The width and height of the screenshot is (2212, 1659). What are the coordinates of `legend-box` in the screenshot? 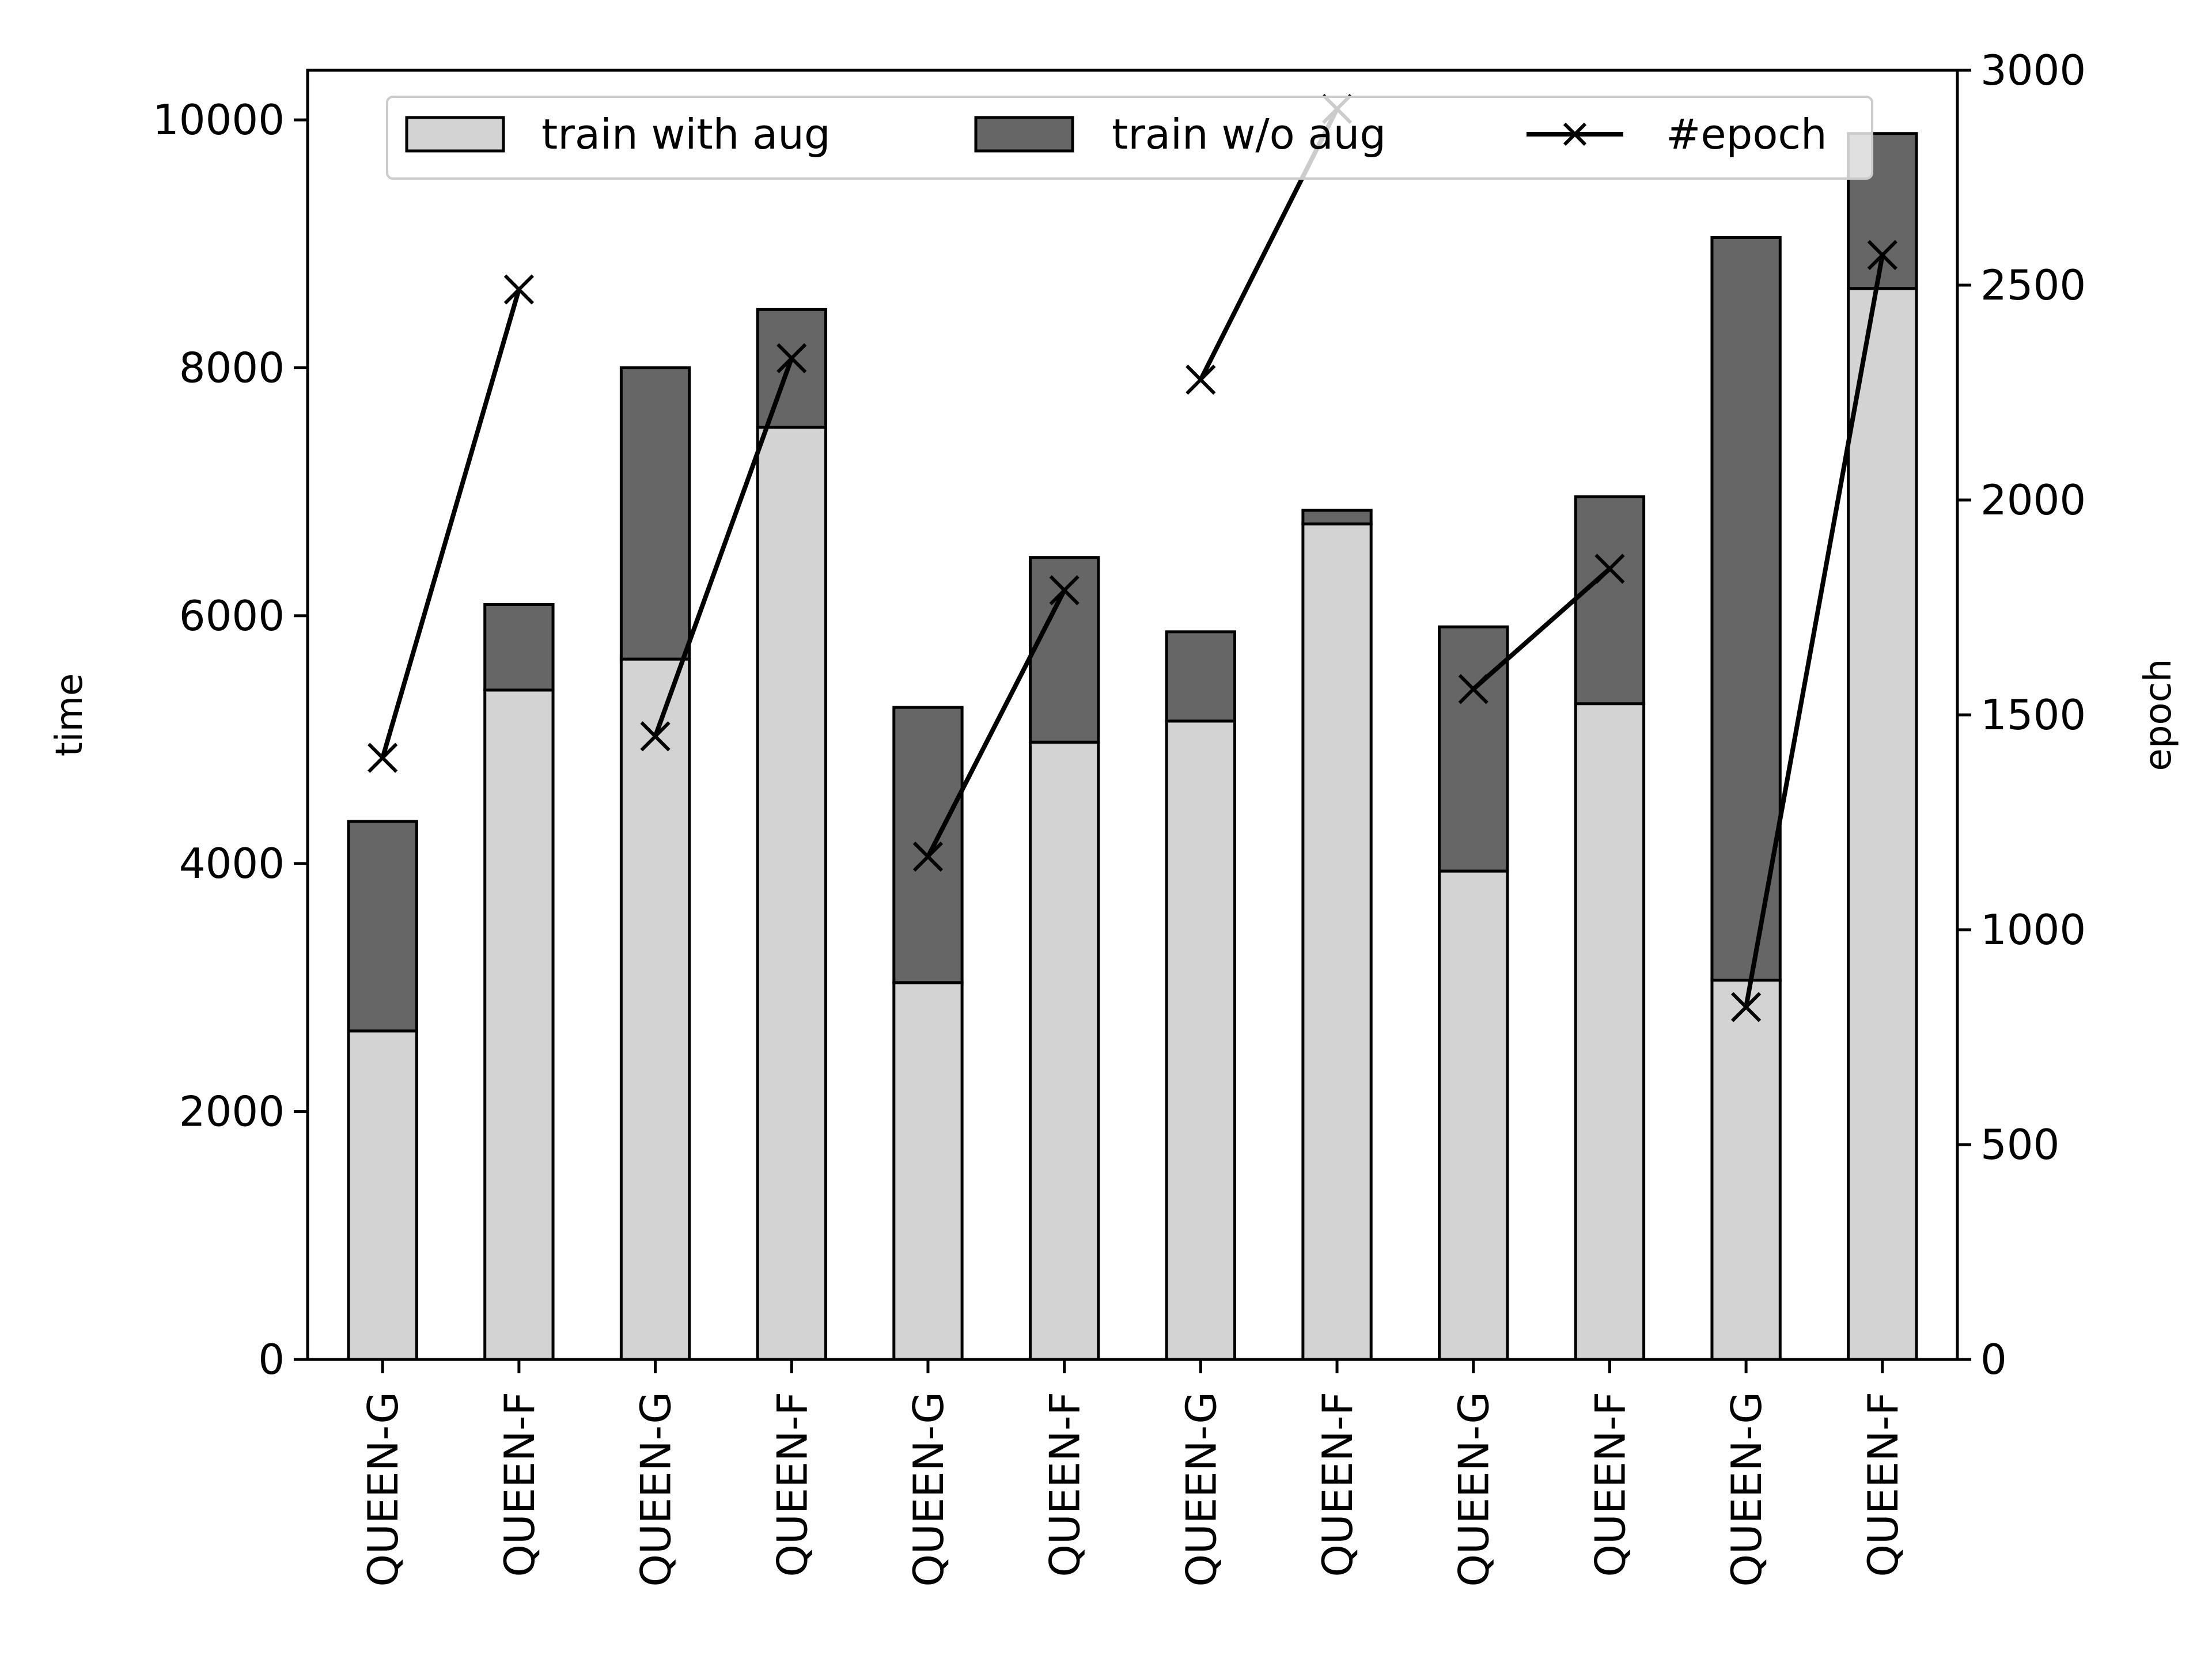 It's located at (1129, 138).